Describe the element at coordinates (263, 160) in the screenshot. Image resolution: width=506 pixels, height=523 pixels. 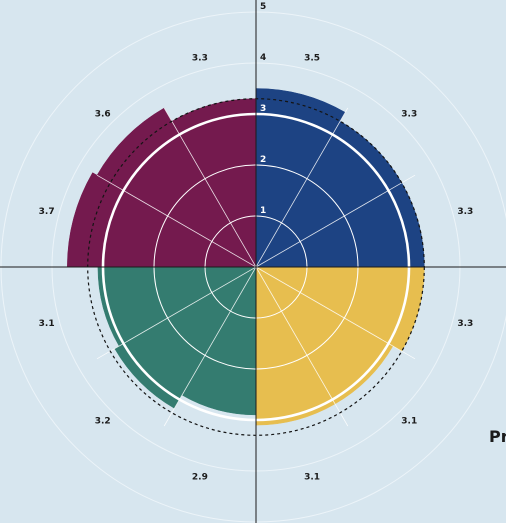
I see `radial-tick-label-2: 2` at that location.